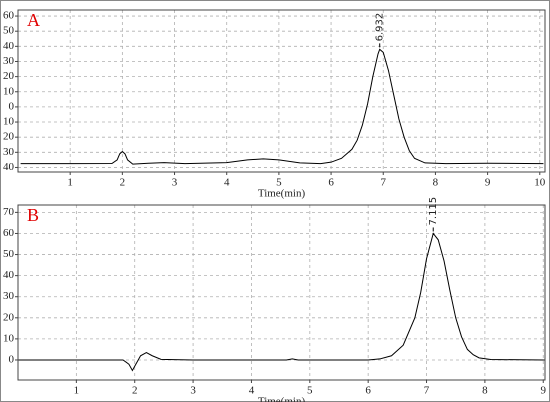 The width and height of the screenshot is (550, 402). I want to click on peak-label: 6.932, so click(380, 27).